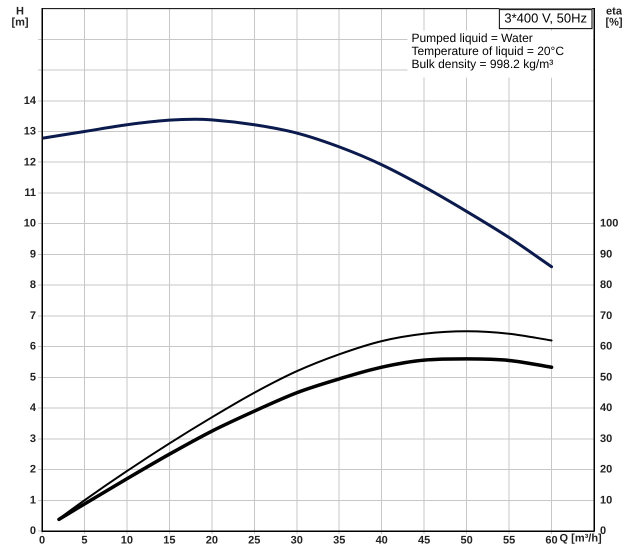  What do you see at coordinates (609, 224) in the screenshot?
I see `y2-tick-label: 100` at bounding box center [609, 224].